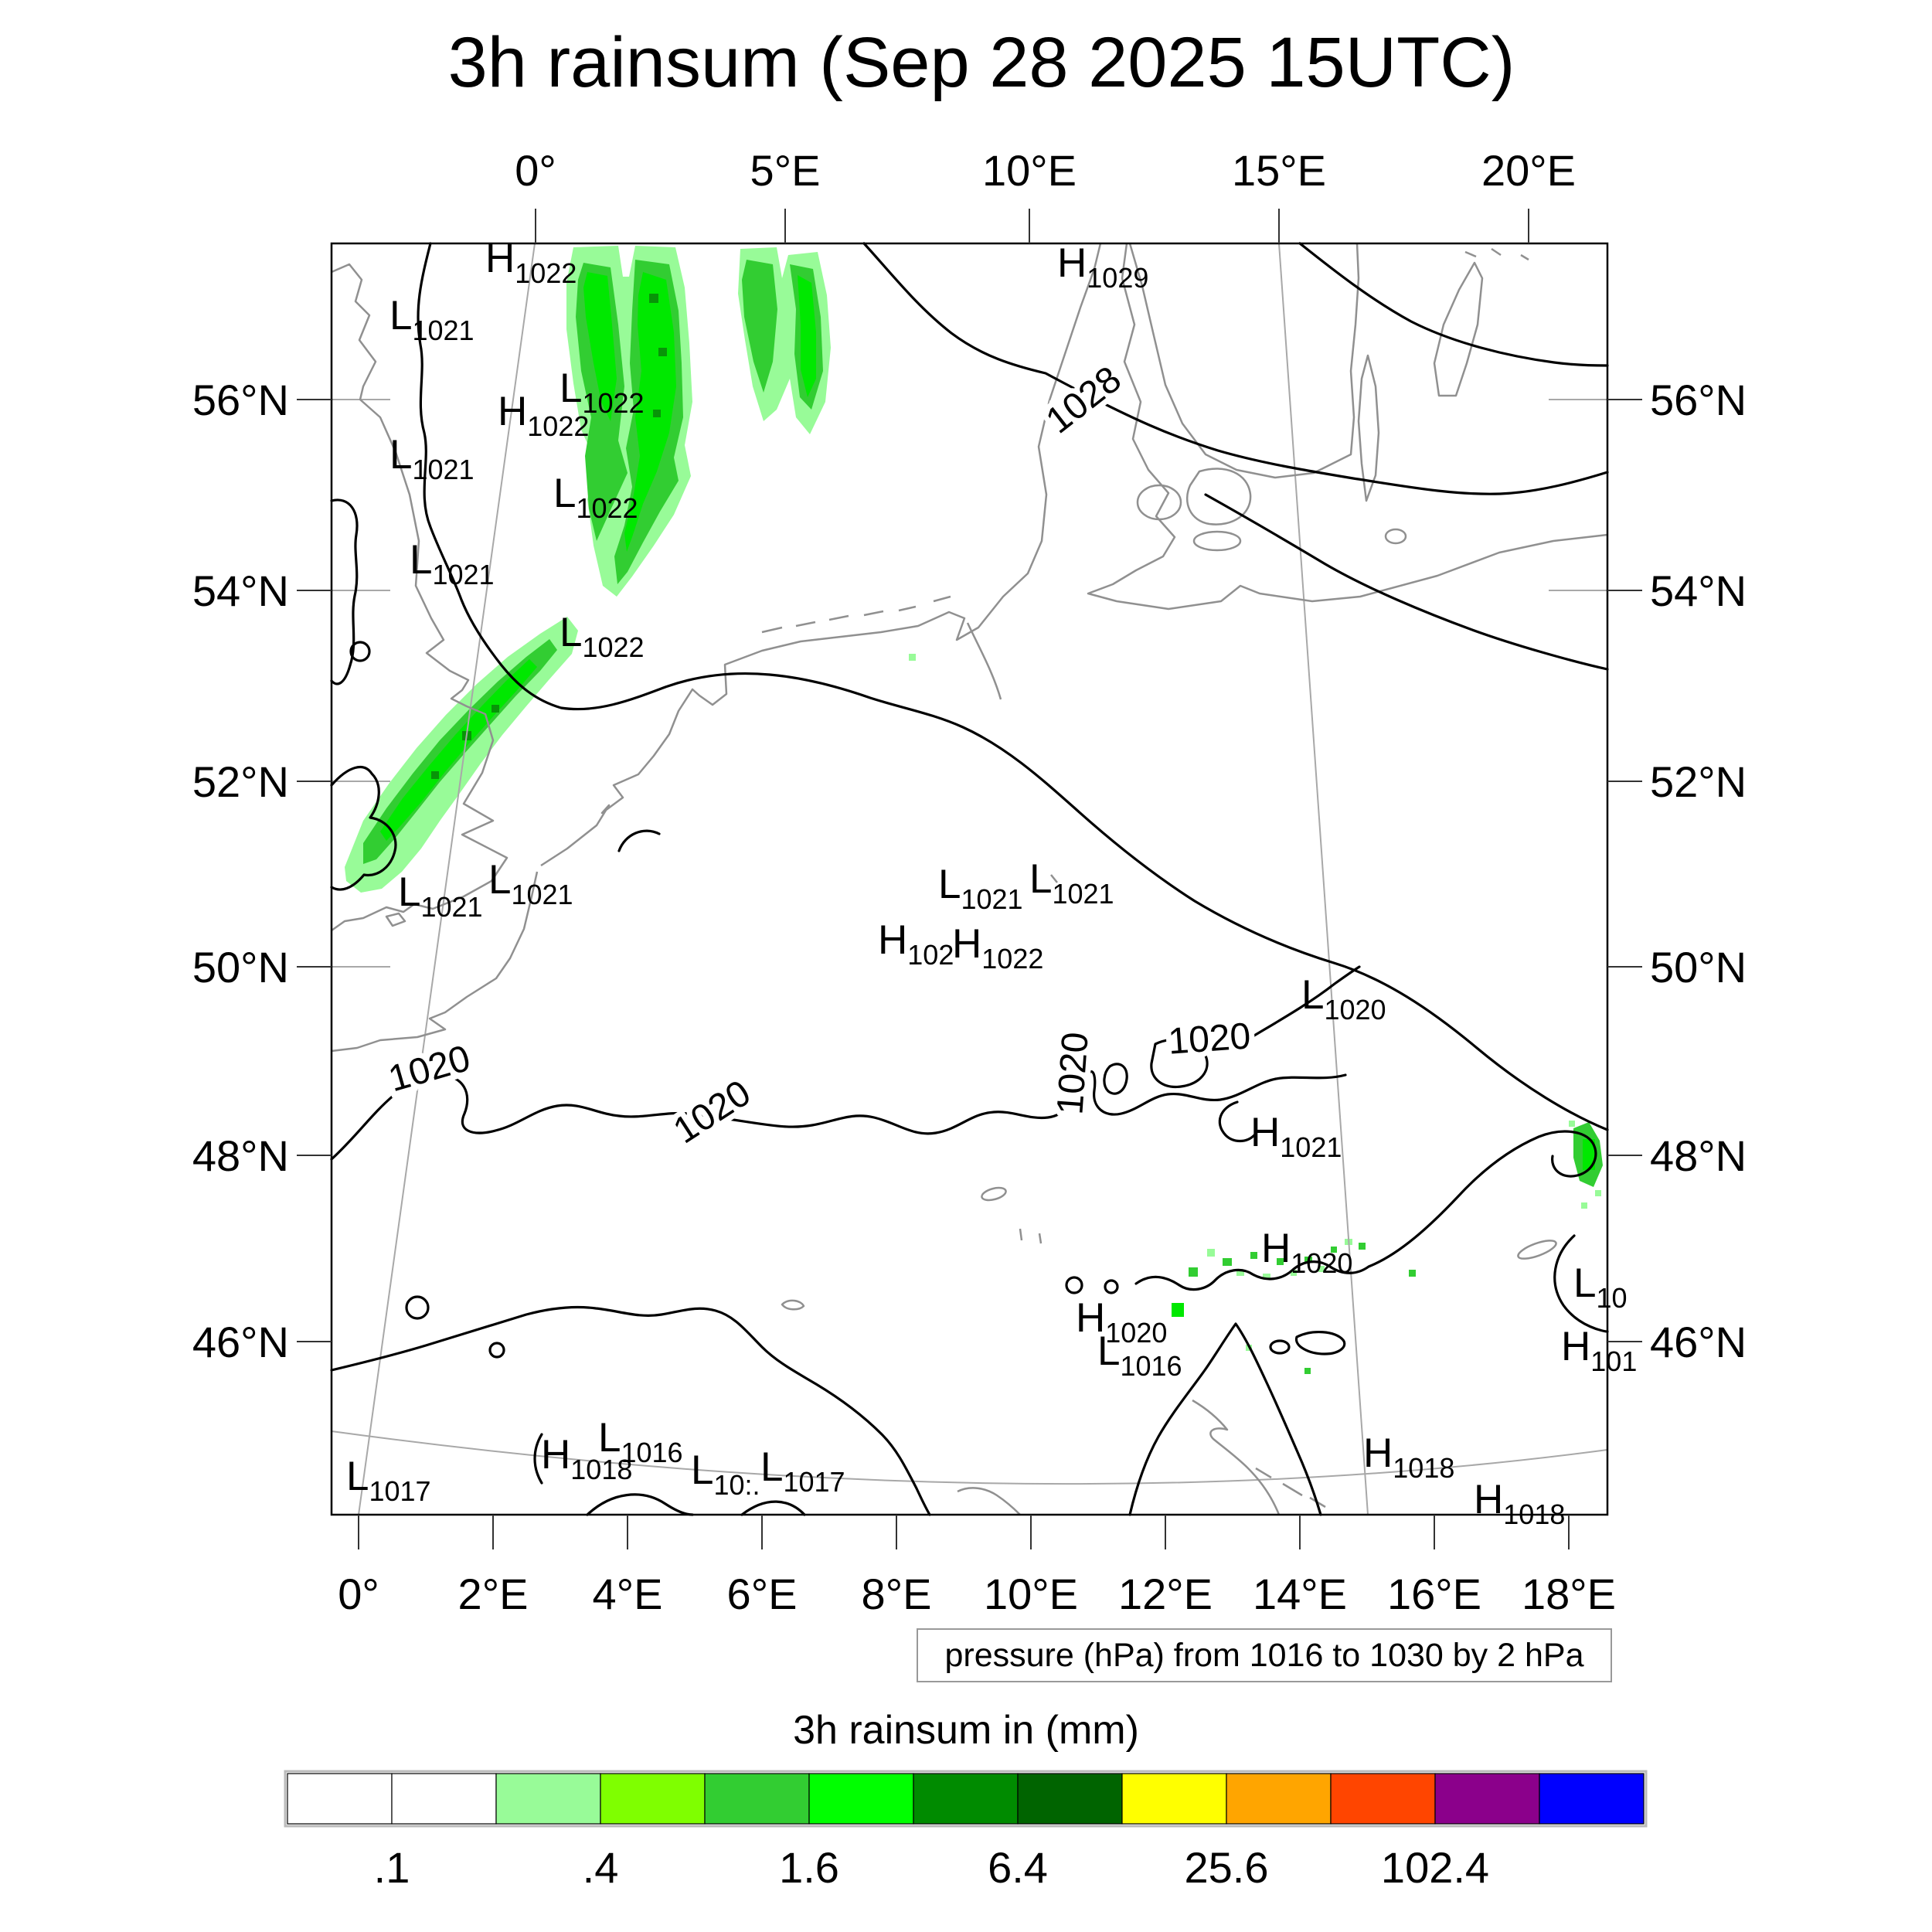  What do you see at coordinates (1031, 1236) in the screenshot?
I see `alpine-lakes` at bounding box center [1031, 1236].